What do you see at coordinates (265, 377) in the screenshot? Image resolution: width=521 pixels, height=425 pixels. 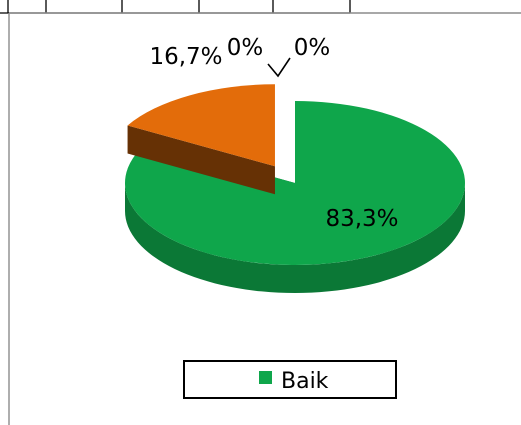 I see `legend-swatch-baik` at bounding box center [265, 377].